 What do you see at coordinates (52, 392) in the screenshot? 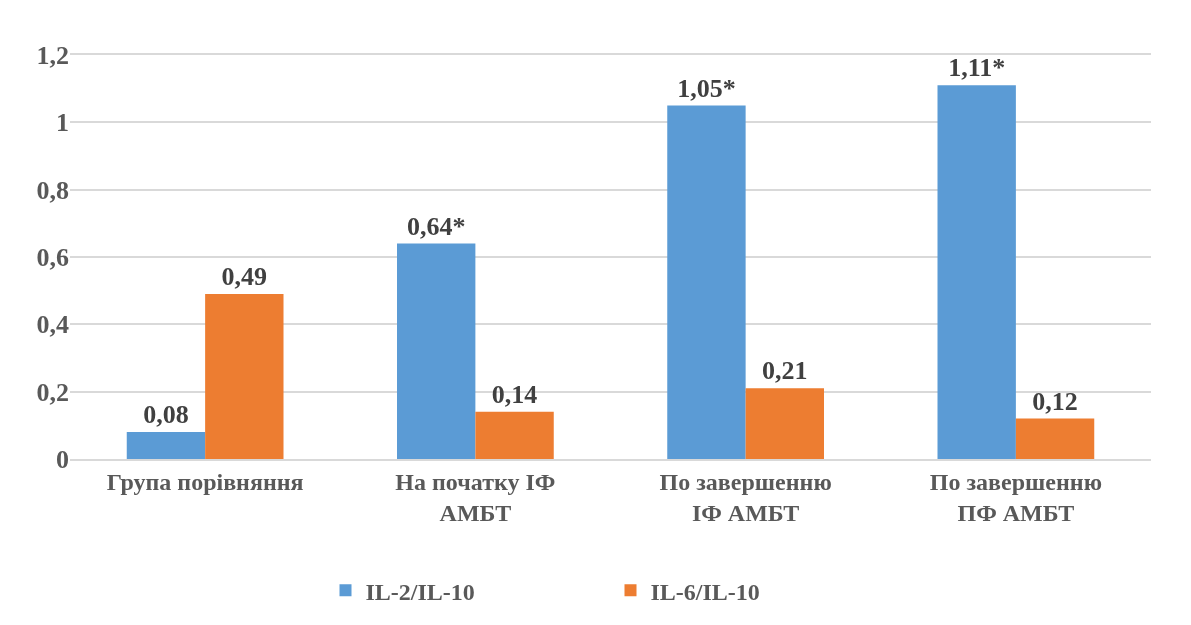
I see `y-tick-label: 0,2` at bounding box center [52, 392].